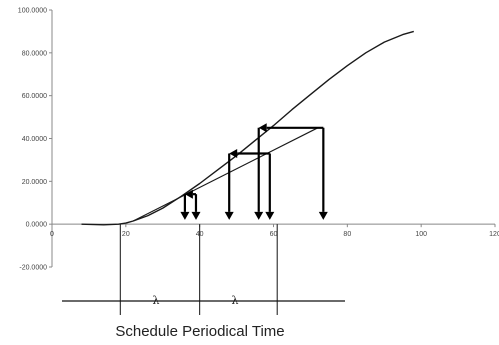 Image resolution: width=499 pixels, height=345 pixels. I want to click on y-tick-label: 80.0000, so click(34, 53).